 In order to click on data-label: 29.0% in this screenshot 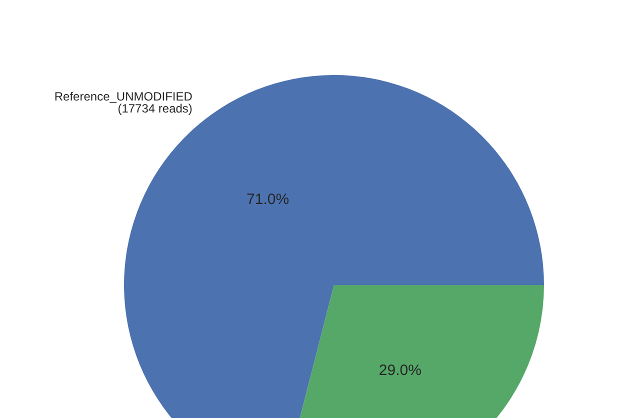, I will do `click(400, 370)`.